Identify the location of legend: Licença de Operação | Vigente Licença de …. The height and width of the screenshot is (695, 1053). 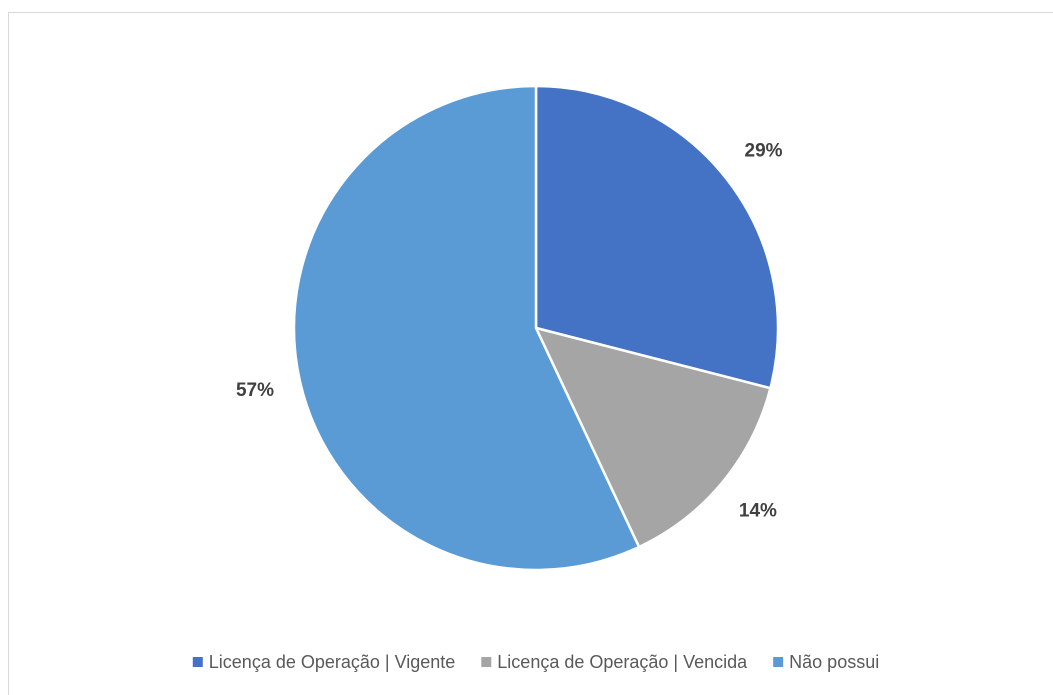
(535, 662).